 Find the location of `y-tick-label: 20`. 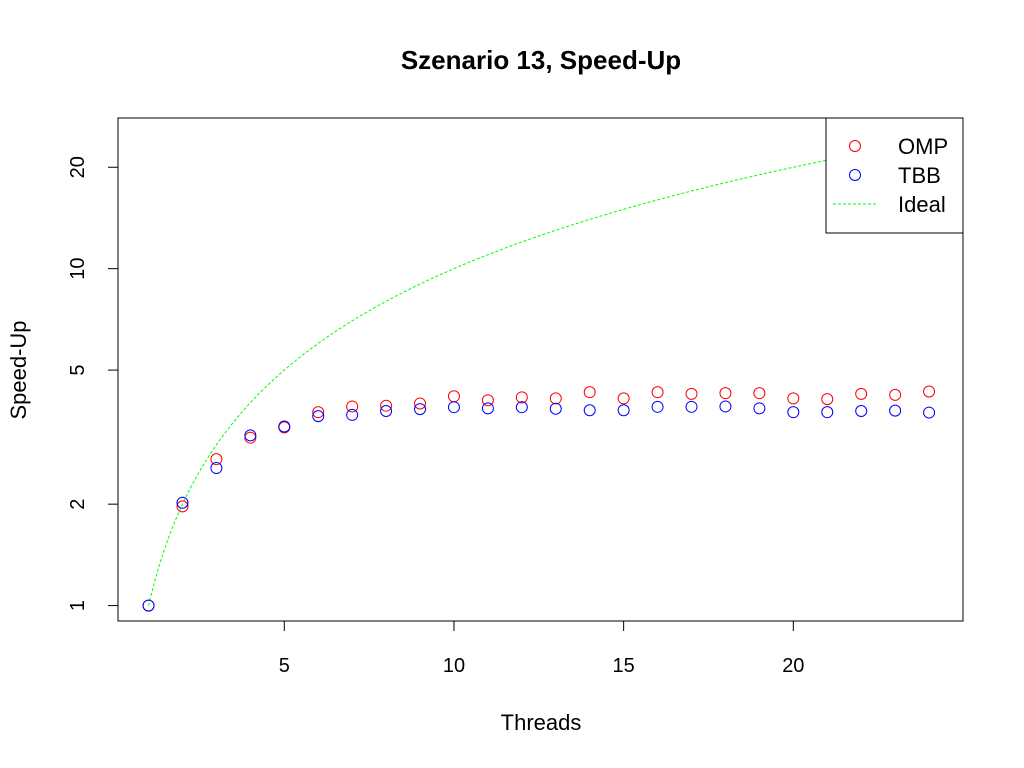

y-tick-label: 20 is located at coordinates (78, 167).